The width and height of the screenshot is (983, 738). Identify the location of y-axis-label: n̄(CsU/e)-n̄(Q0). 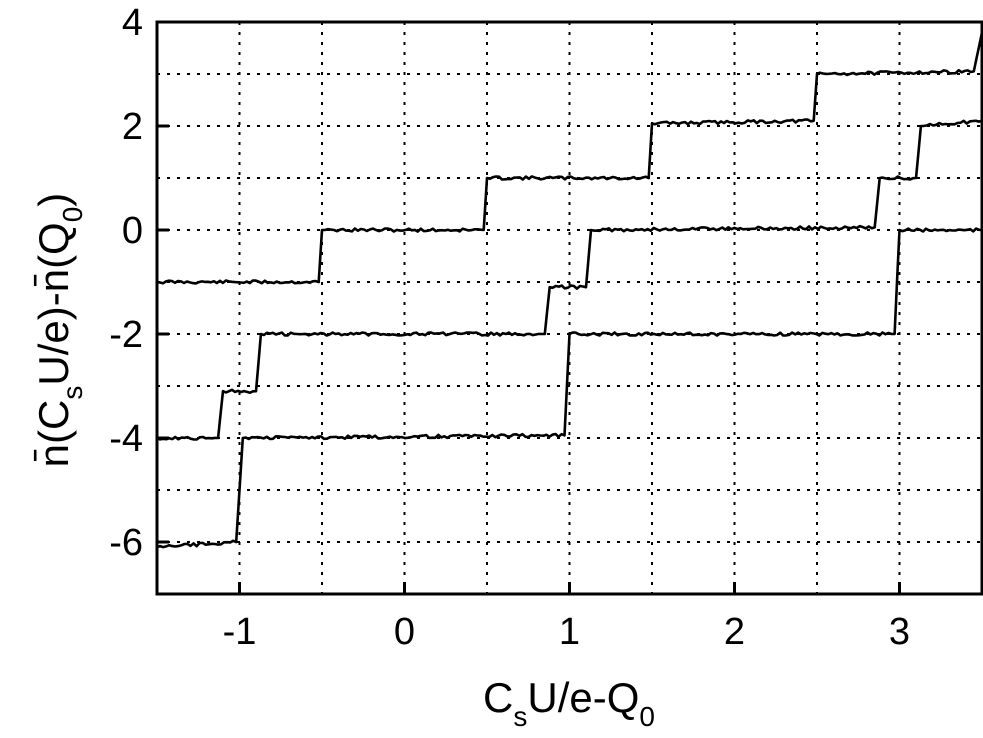
(59, 330).